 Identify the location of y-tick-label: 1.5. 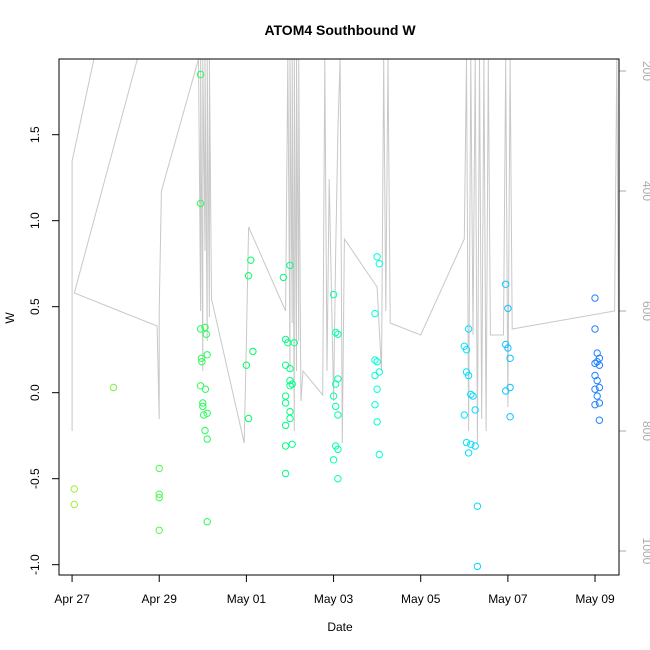
(35, 134).